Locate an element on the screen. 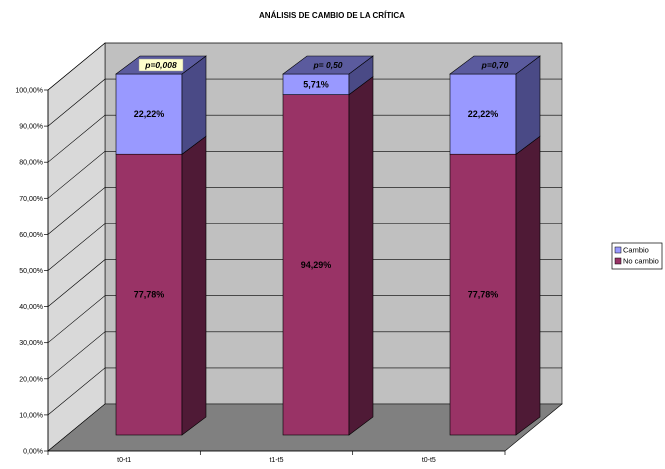 The image size is (665, 469). legend-label: No cambio is located at coordinates (641, 261).